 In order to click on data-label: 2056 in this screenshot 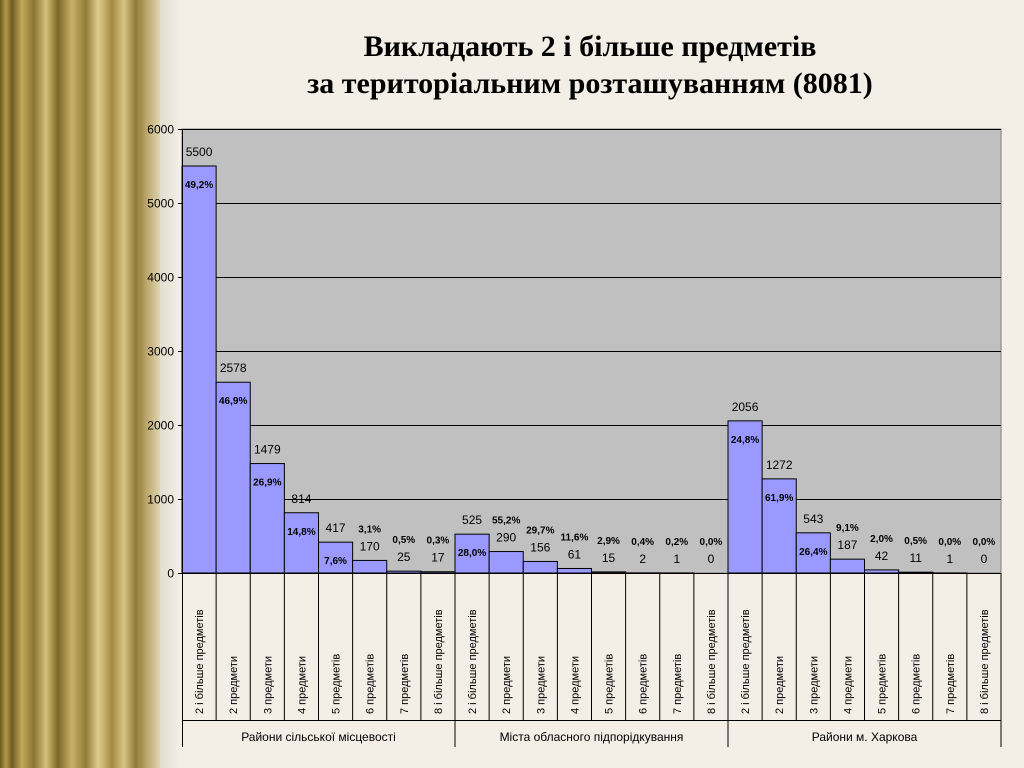, I will do `click(745, 407)`.